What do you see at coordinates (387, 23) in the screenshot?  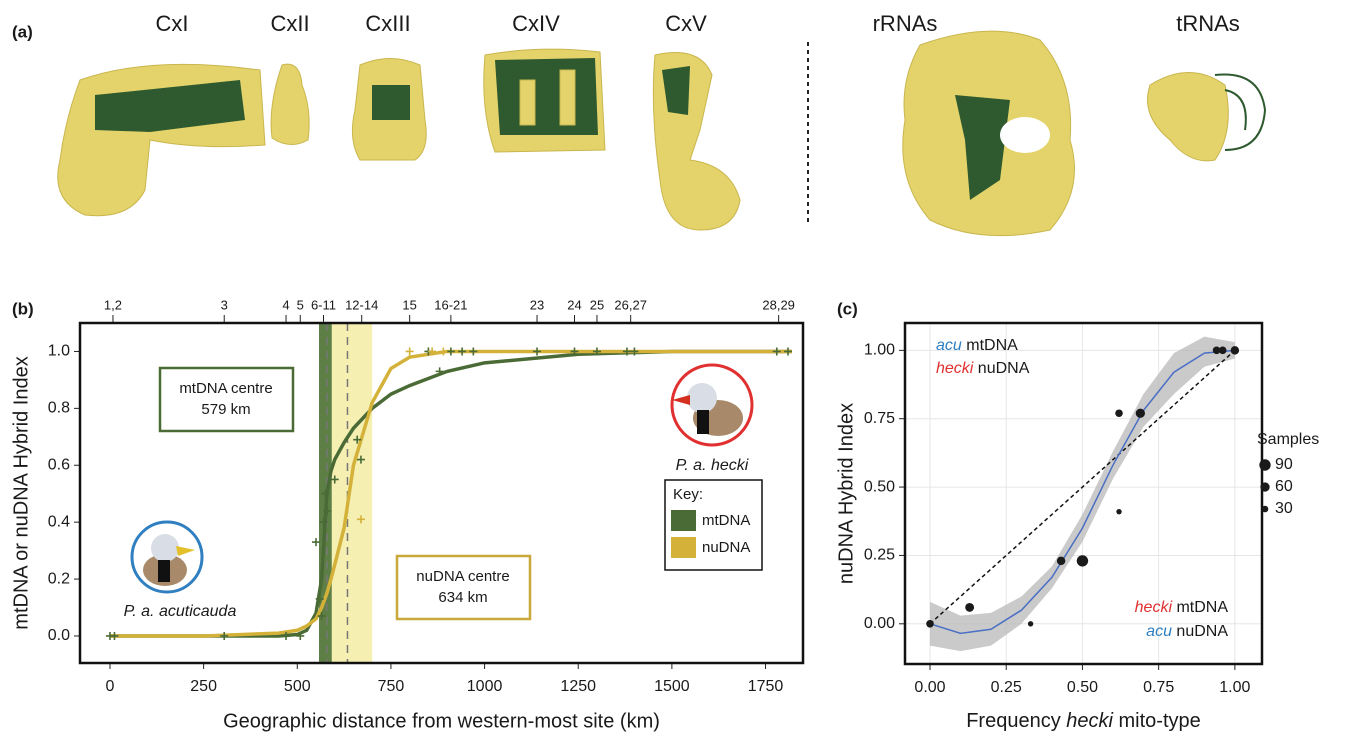 I see `complex-label: CxIII` at bounding box center [387, 23].